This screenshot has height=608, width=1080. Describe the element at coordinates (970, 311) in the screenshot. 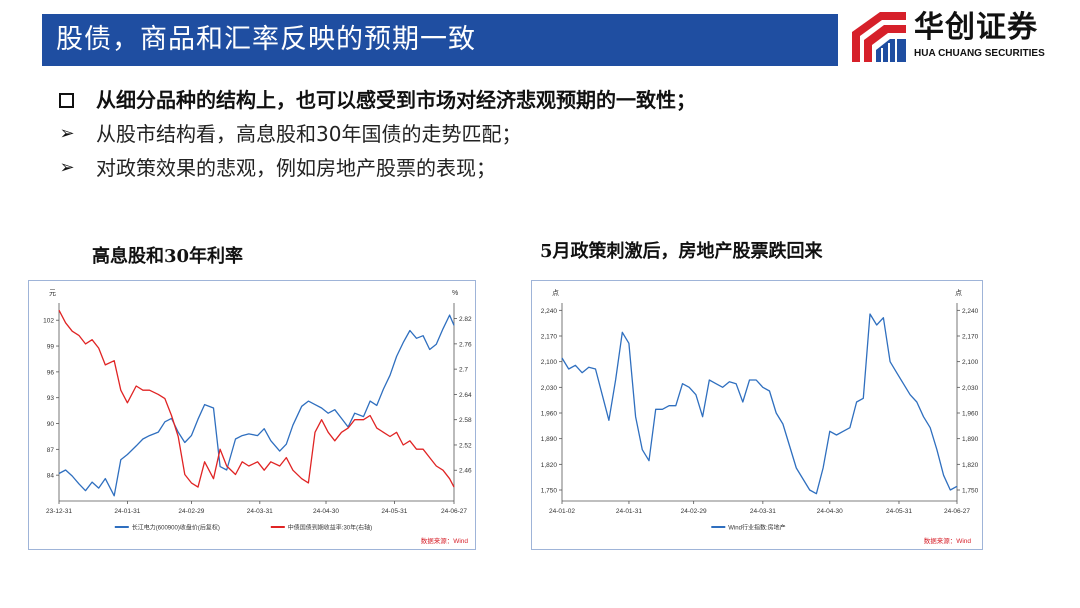

I see `right-tick-label: 2,240` at that location.